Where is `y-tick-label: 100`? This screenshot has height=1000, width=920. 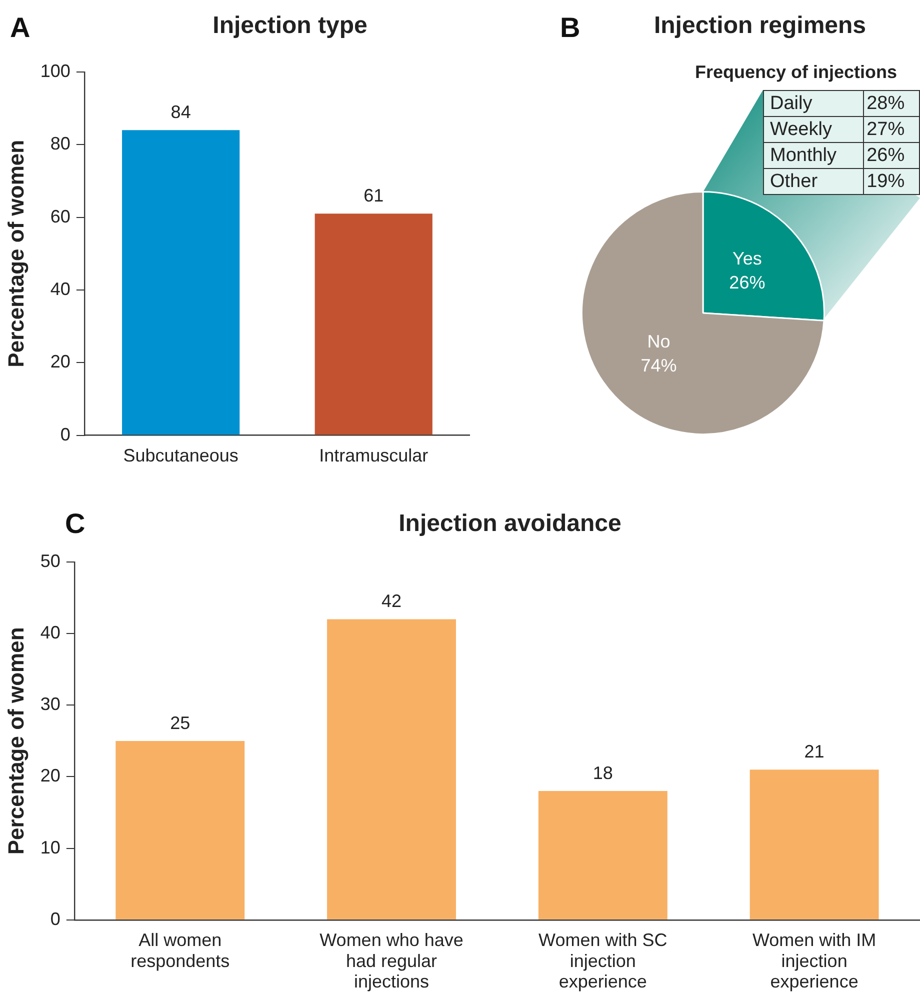
y-tick-label: 100 is located at coordinates (55, 70).